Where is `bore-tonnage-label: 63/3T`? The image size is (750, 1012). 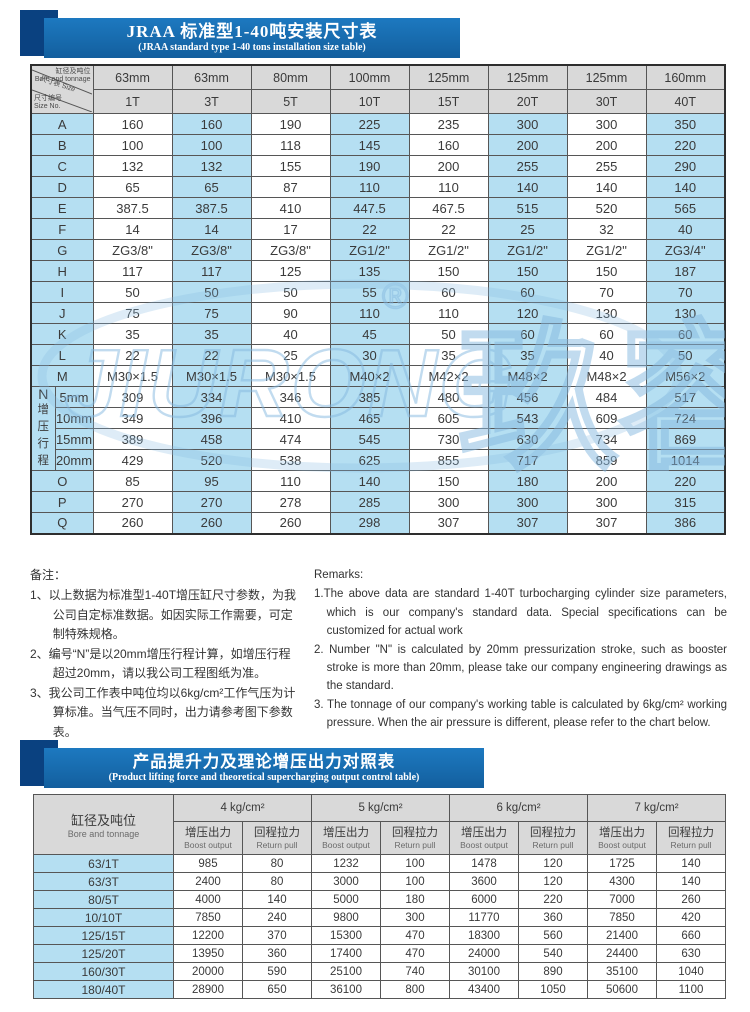 bore-tonnage-label: 63/3T is located at coordinates (103, 881).